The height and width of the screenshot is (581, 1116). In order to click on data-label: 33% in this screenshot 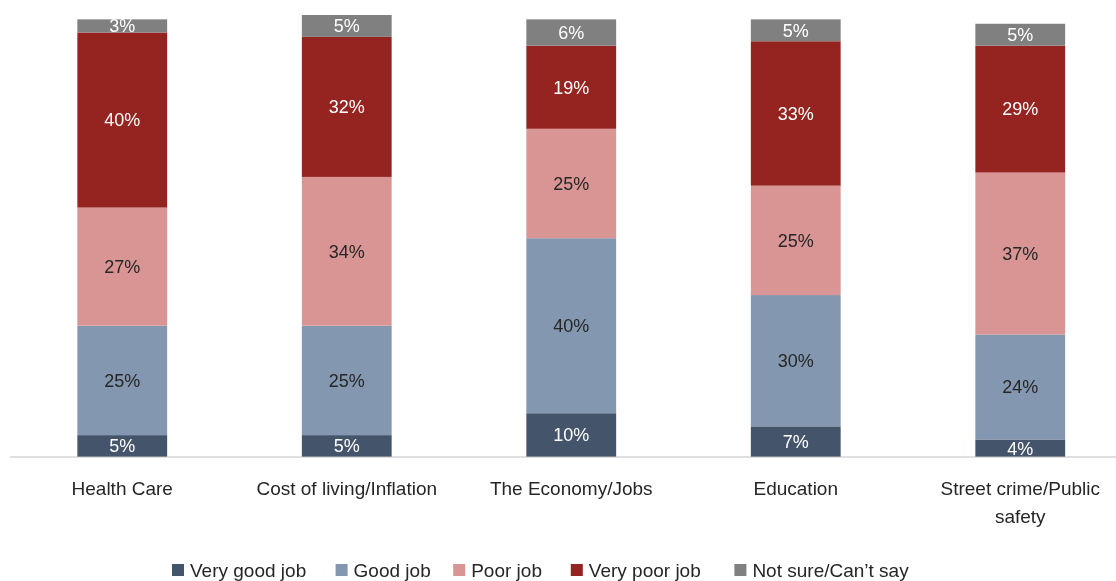, I will do `click(795, 113)`.